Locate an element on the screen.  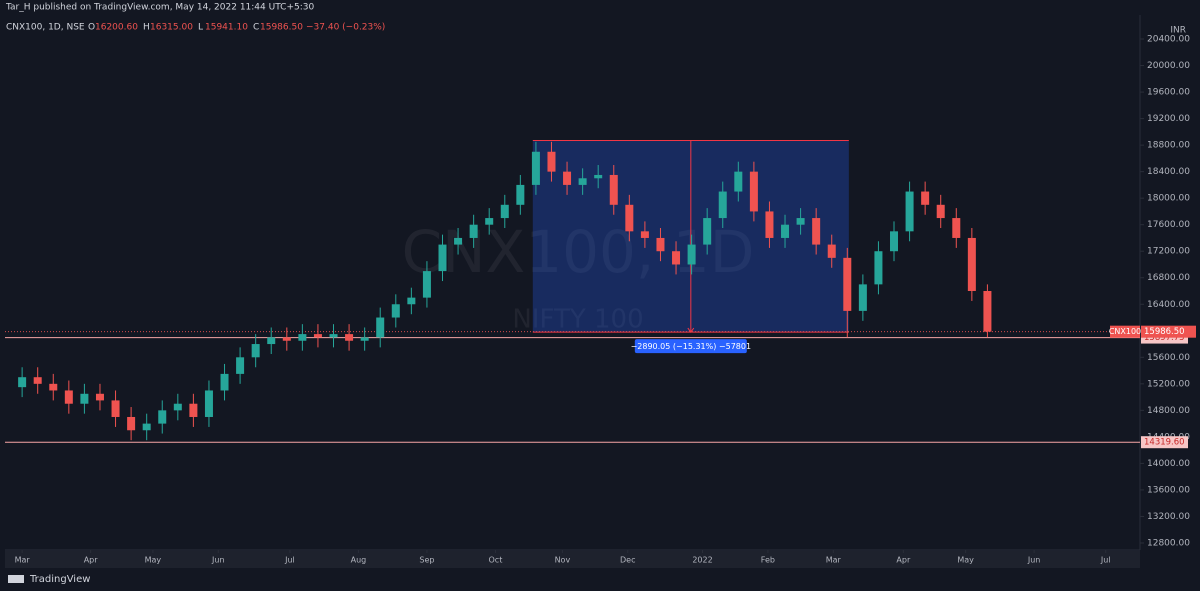
y-tick-label: 15200.00 is located at coordinates (1168, 384).